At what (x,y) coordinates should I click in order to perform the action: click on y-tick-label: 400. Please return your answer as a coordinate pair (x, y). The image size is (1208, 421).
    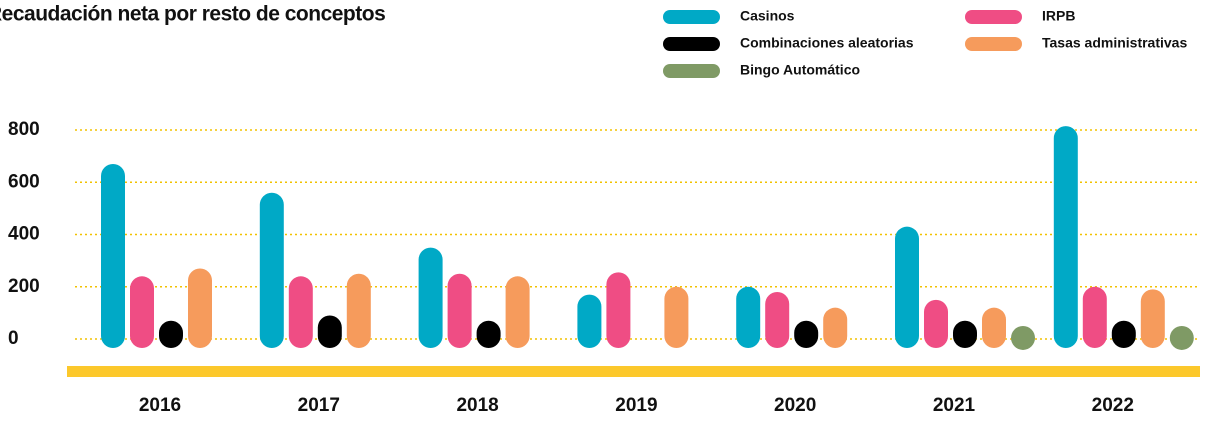
    Looking at the image, I should click on (24, 234).